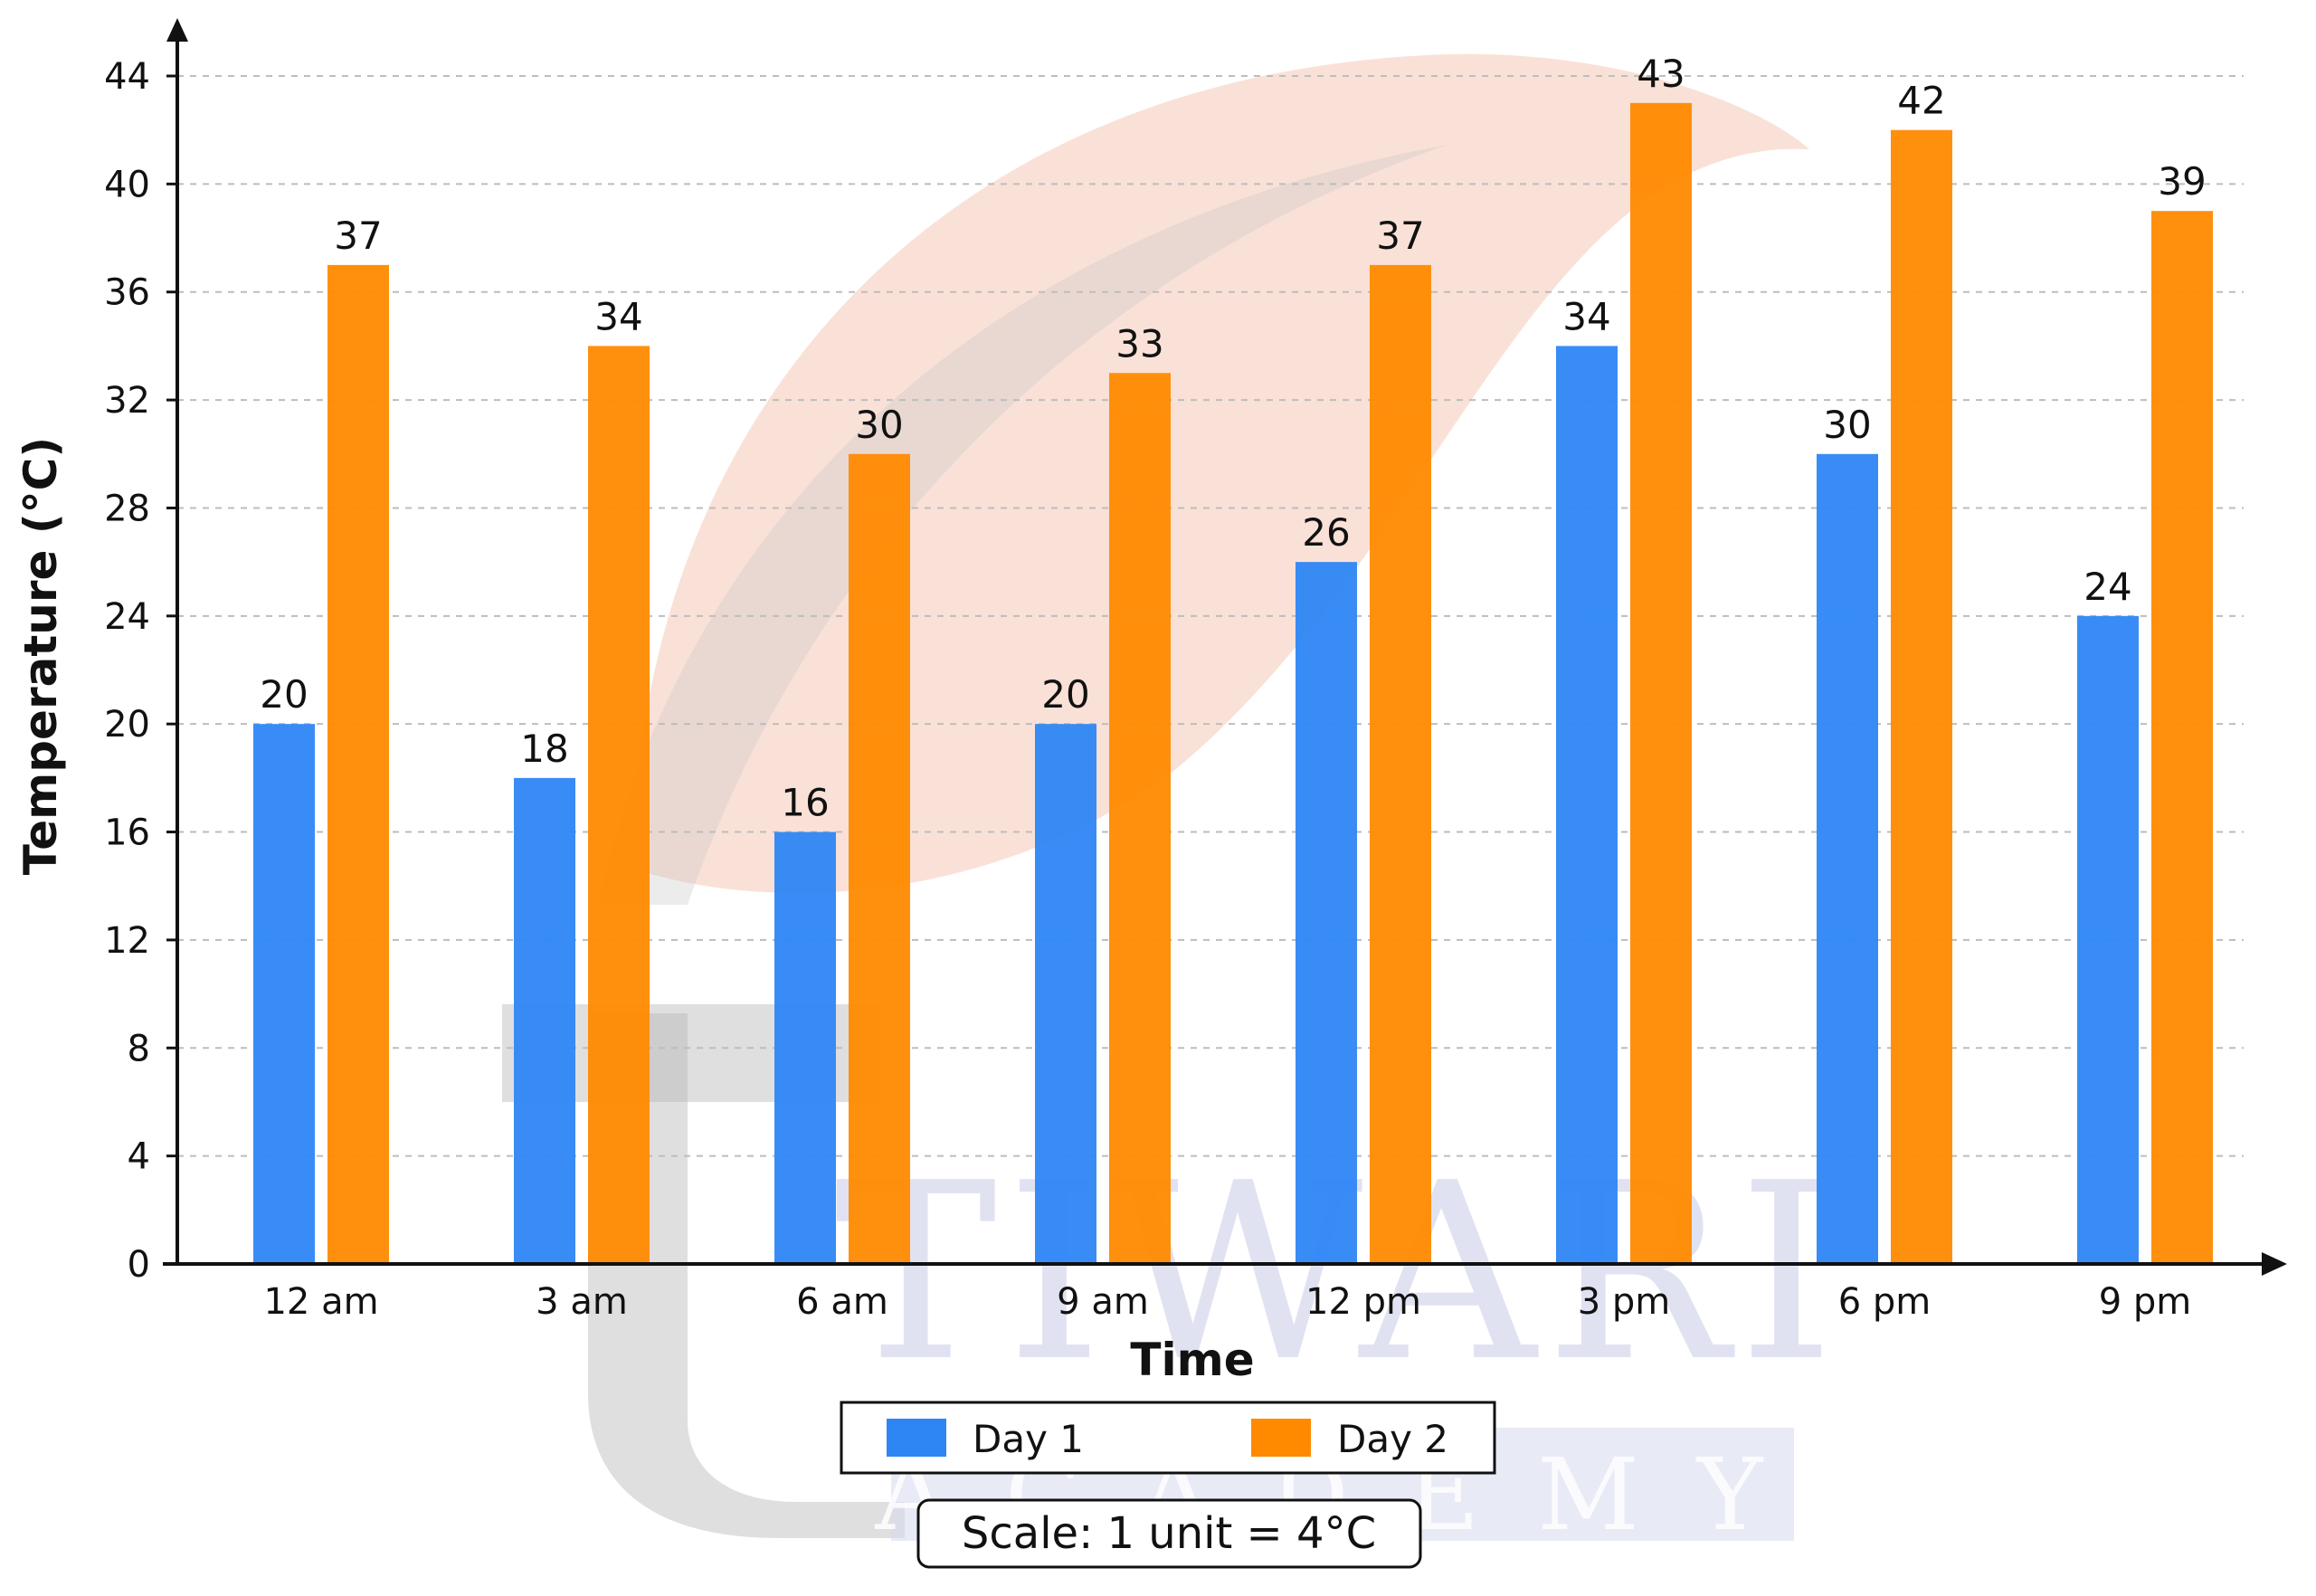  I want to click on x-tick-label-6-pm: 6 pm, so click(1885, 1302).